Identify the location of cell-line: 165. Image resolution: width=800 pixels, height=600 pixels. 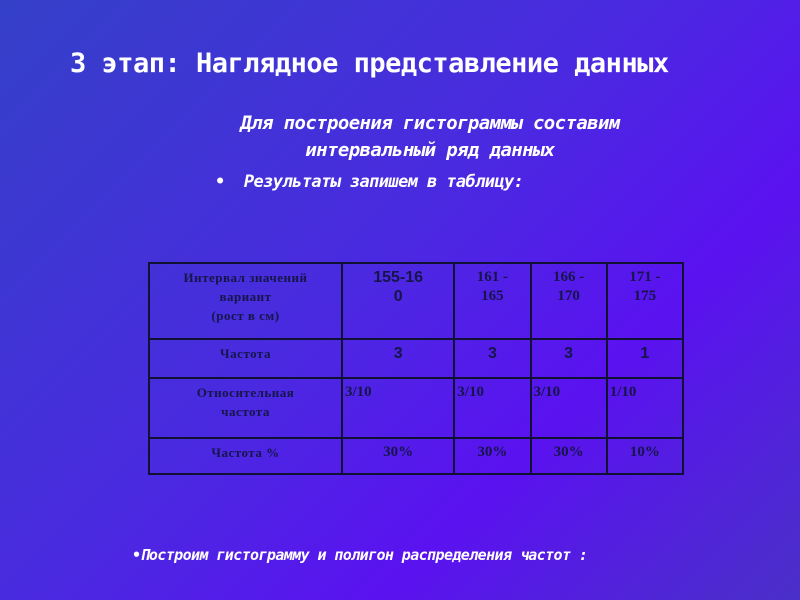
(492, 296).